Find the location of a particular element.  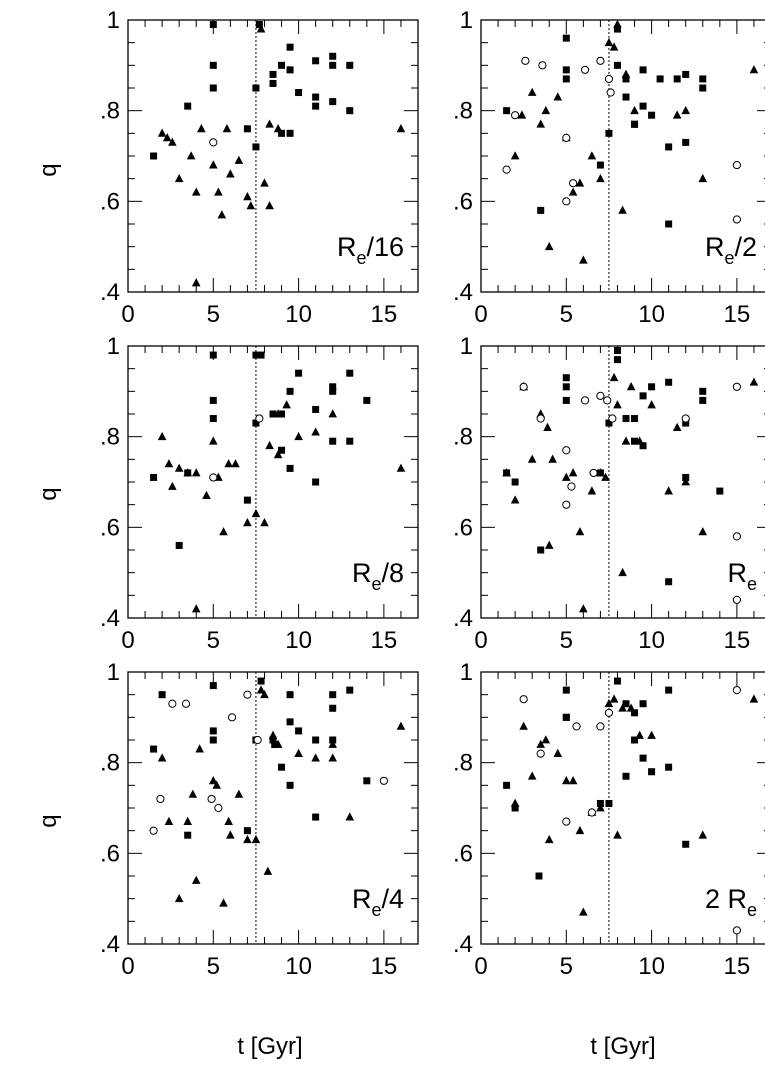

x-tick-label: 15 is located at coordinates (737, 640).